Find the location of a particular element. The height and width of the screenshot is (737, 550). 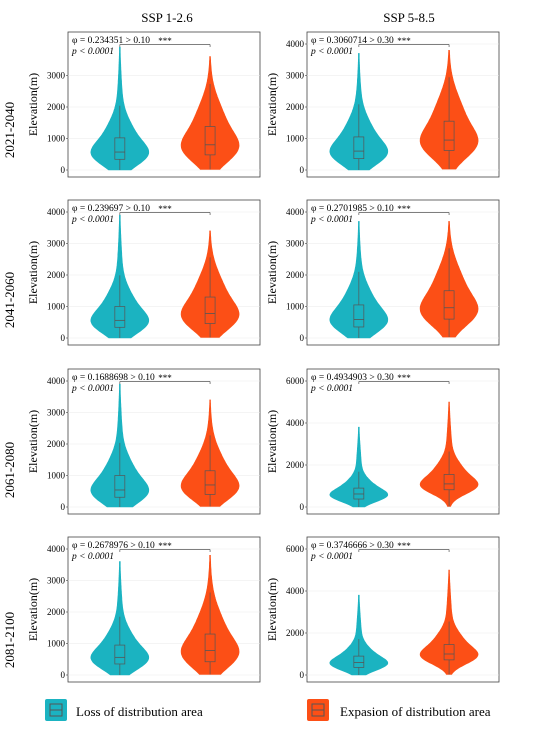

phi-annotation: φ = 0.1688698 > 0.10 is located at coordinates (113, 378).